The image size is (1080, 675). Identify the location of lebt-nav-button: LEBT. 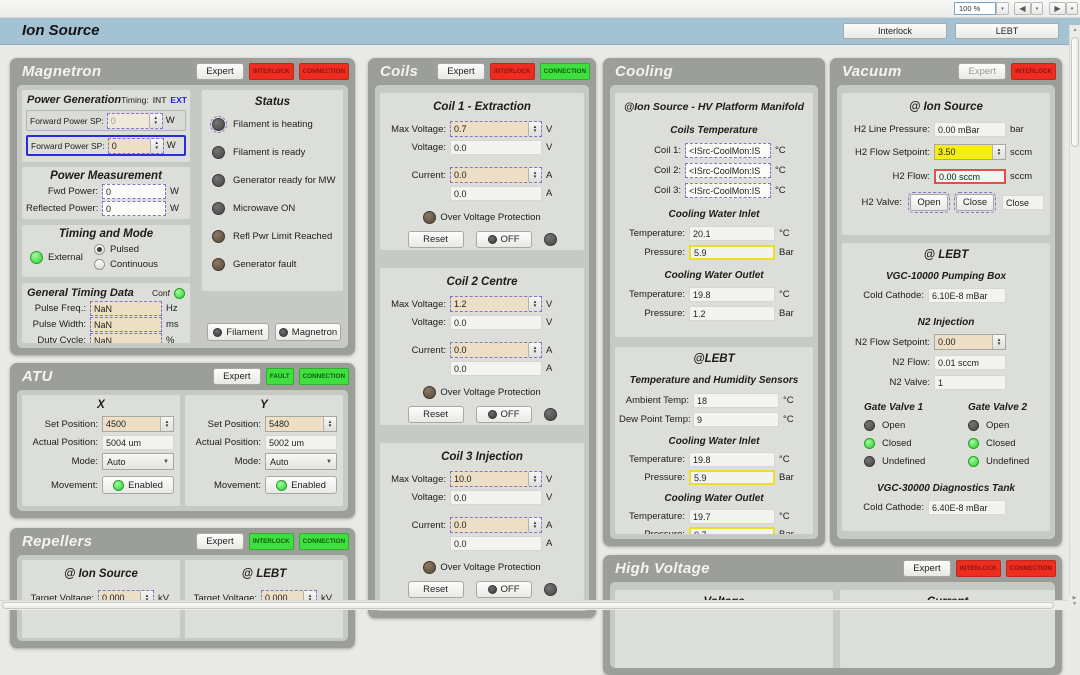
(1007, 31).